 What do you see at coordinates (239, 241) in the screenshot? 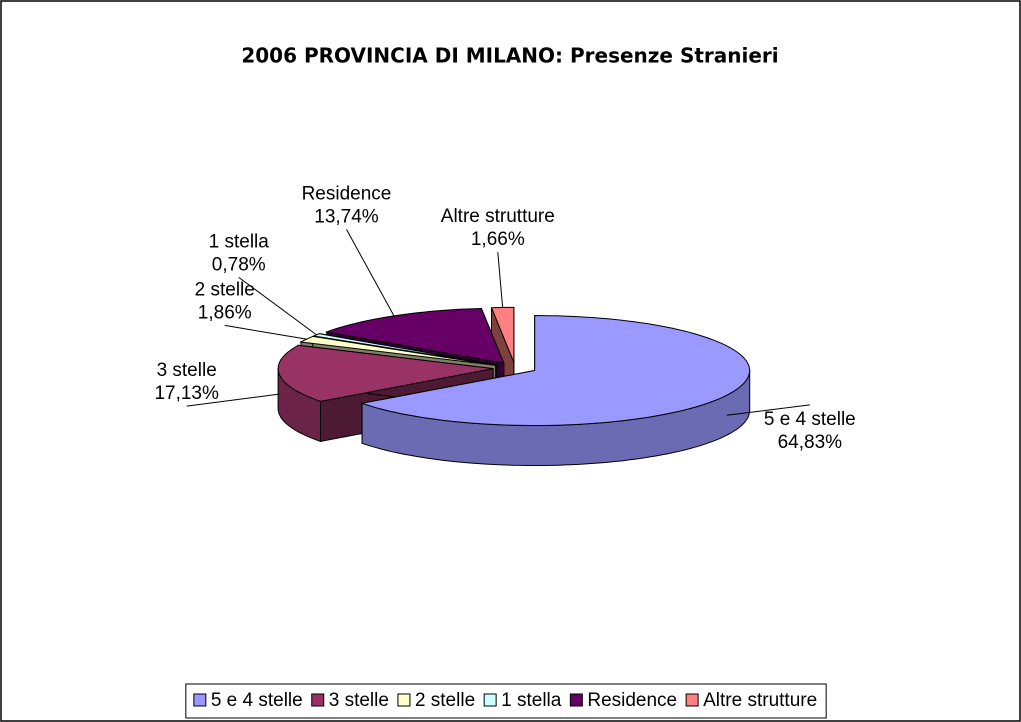
I see `data-label-category: 1 stella` at bounding box center [239, 241].